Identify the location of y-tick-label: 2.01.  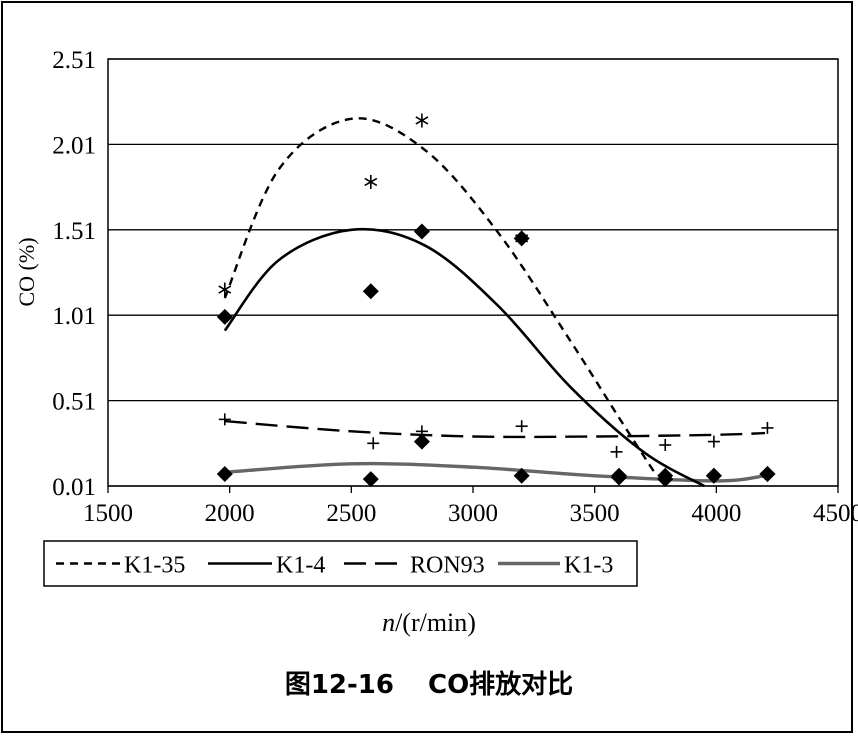
(74, 145).